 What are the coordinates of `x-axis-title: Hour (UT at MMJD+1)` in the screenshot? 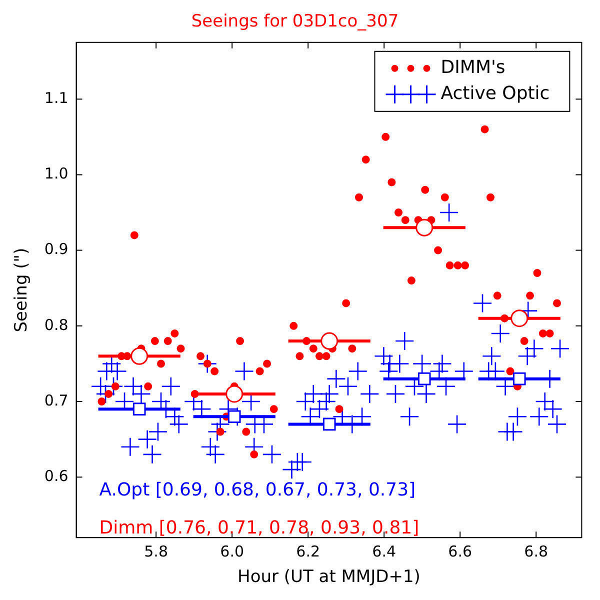 It's located at (329, 577).